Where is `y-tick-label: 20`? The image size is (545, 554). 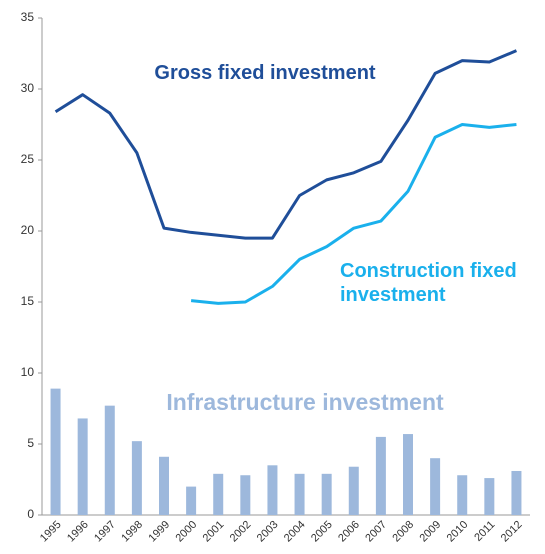 y-tick-label: 20 is located at coordinates (28, 230).